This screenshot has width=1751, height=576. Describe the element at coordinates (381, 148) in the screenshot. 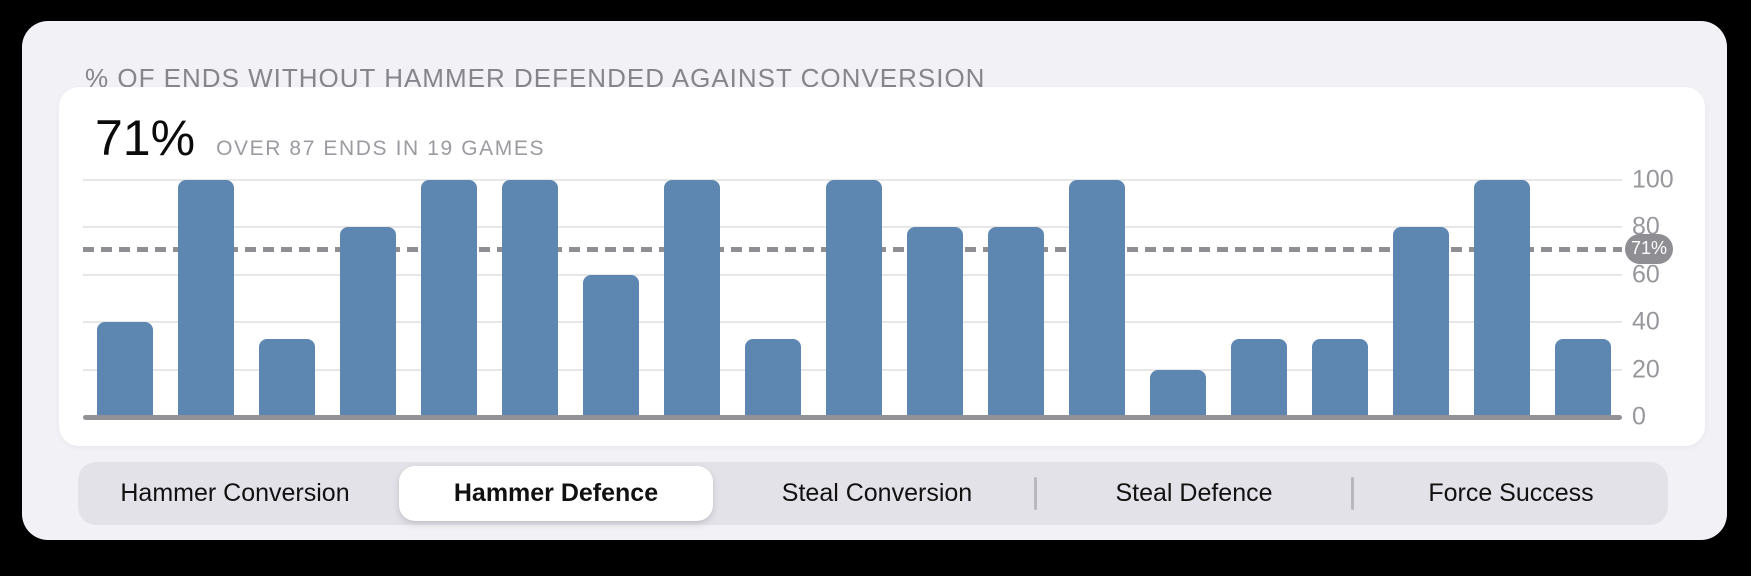

I see `stat-caption: OVER 87 ENDS IN 19 GAMES` at that location.